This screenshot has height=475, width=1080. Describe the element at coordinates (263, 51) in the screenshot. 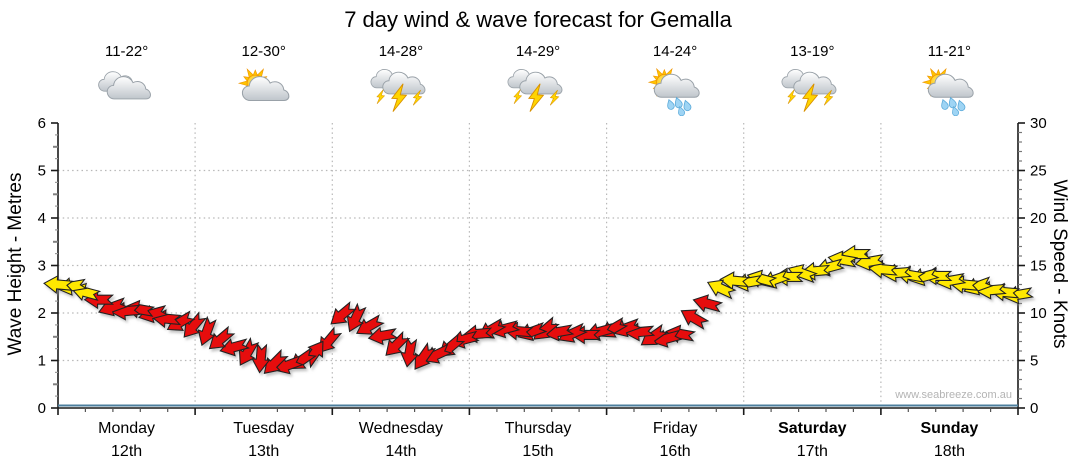

I see `temp-range: 12-30°` at that location.